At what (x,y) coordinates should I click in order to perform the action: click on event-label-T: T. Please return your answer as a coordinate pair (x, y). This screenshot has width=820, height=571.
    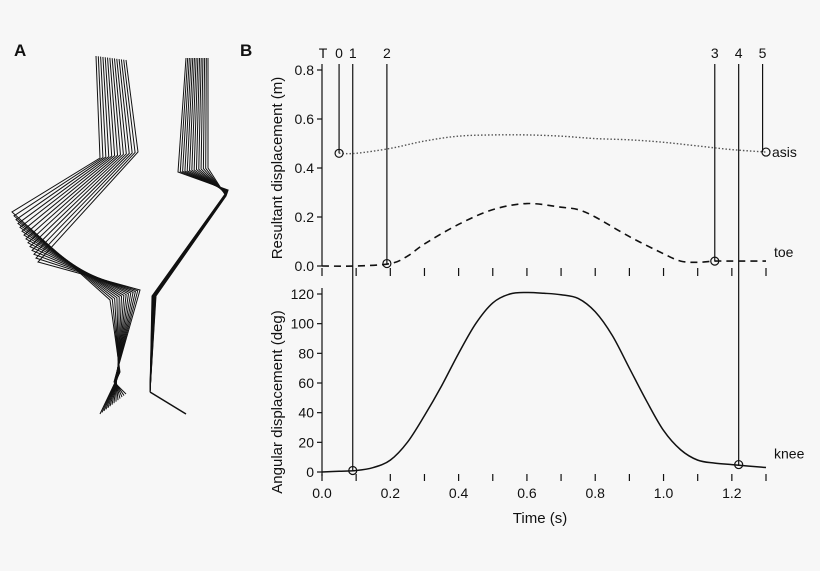
    Looking at the image, I should click on (323, 53).